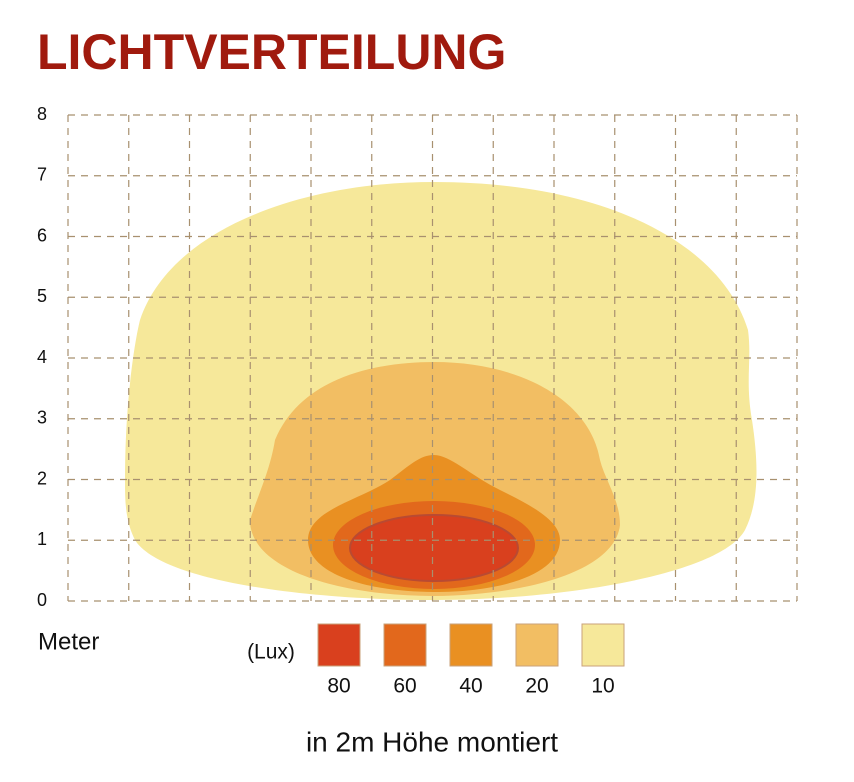 Image resolution: width=854 pixels, height=782 pixels. What do you see at coordinates (271, 652) in the screenshot?
I see `legend-title: (Lux)` at bounding box center [271, 652].